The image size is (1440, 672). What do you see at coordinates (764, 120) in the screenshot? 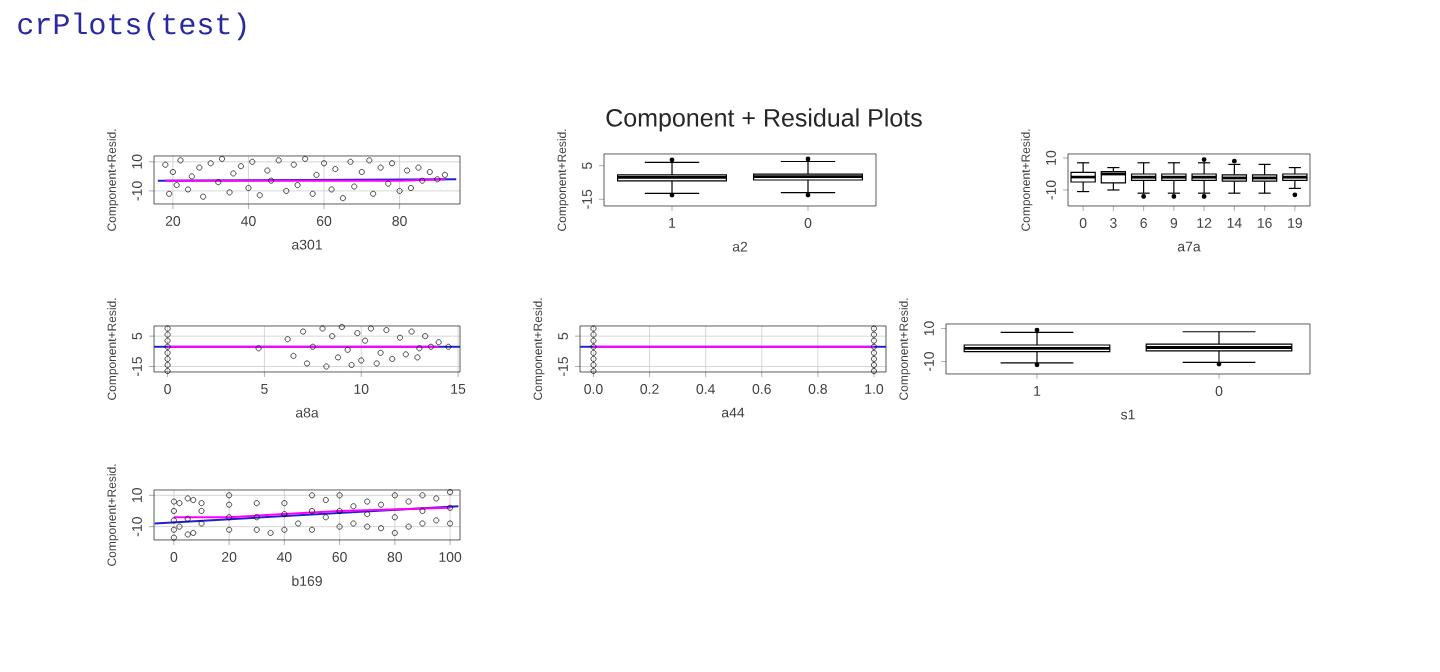
I see `text: Component + Residual Plots` at bounding box center [764, 120].